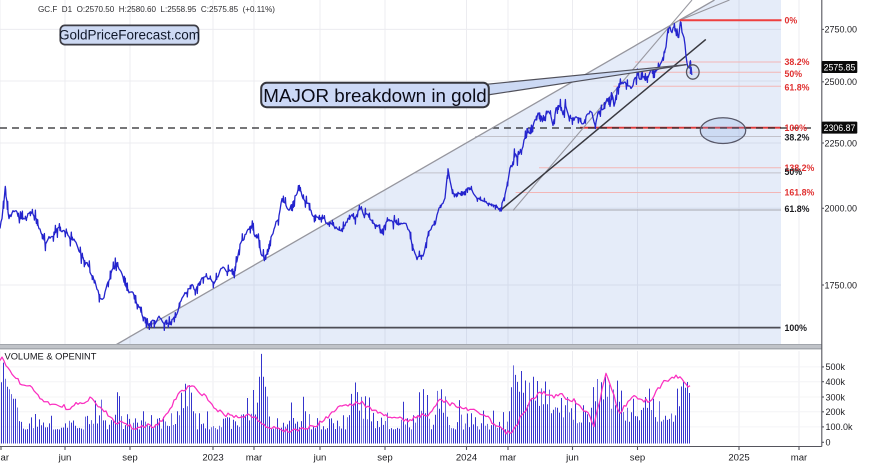 The height and width of the screenshot is (470, 875). Describe the element at coordinates (738, 458) in the screenshot. I see `svg-text: 2025` at that location.